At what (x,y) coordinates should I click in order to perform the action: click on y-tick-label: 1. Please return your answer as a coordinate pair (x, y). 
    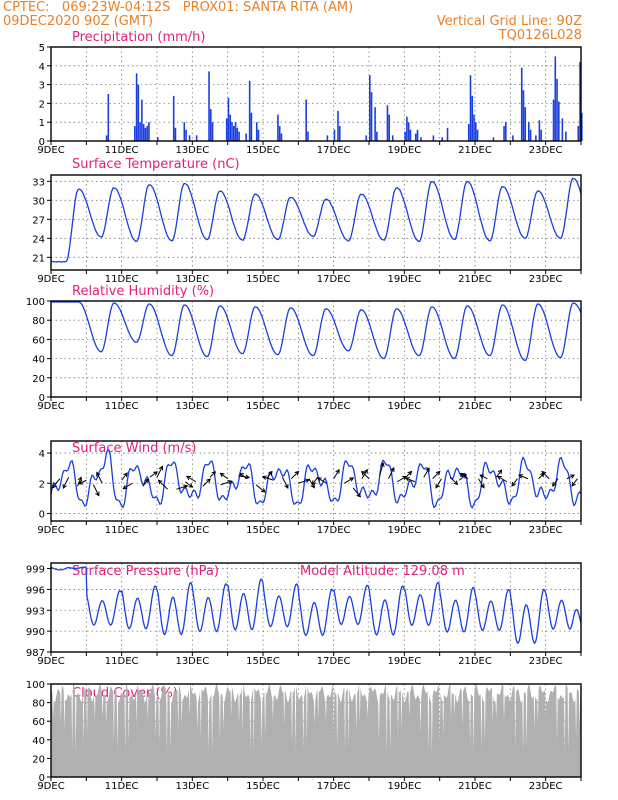
    Looking at the image, I should click on (42, 123).